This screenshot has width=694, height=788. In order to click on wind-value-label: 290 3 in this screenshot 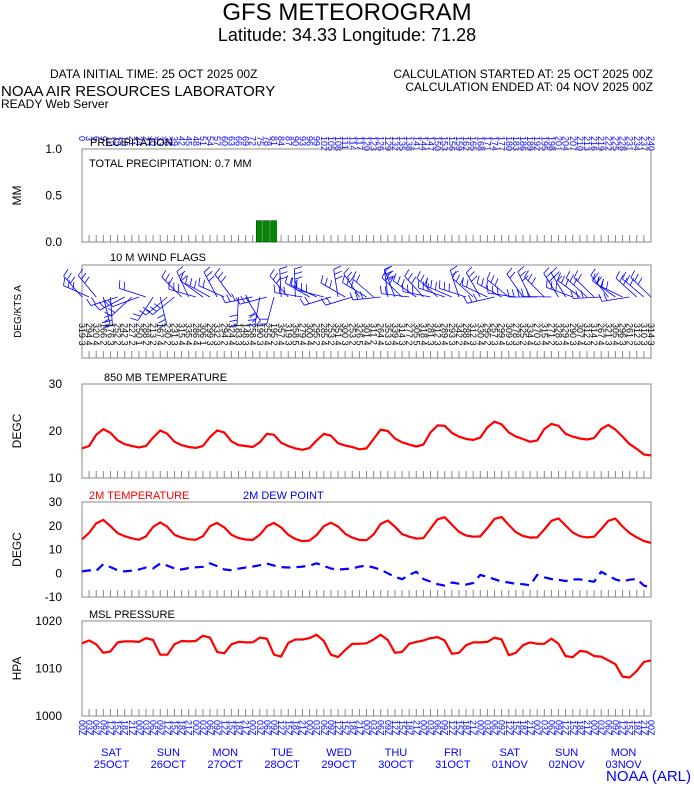, I will do `click(573, 334)`.